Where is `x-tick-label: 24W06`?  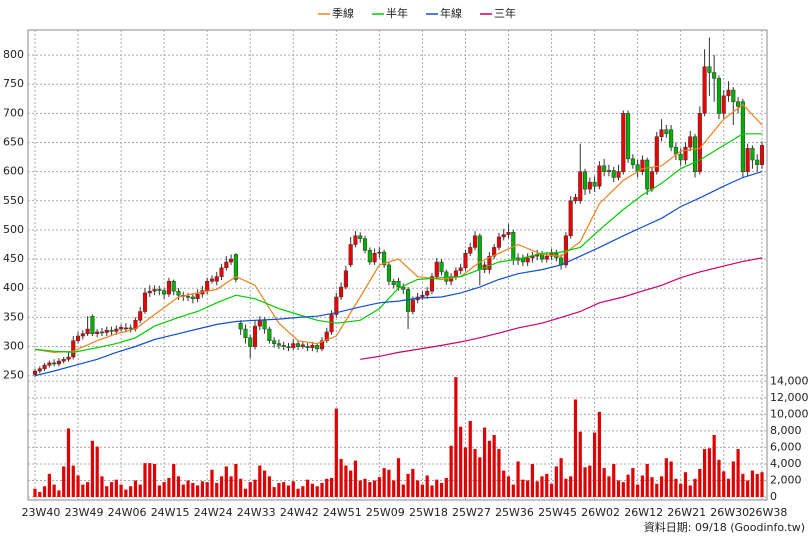 x-tick-label: 24W06 is located at coordinates (127, 512).